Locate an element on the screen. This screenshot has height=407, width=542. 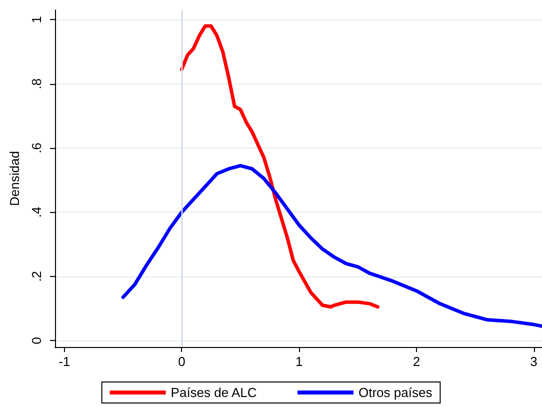
x-tick-label: 3 is located at coordinates (534, 361).